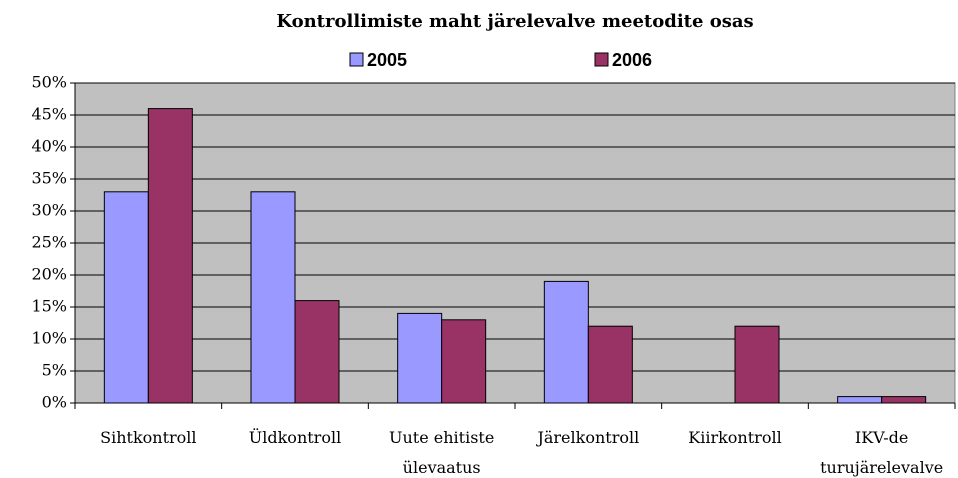 This screenshot has width=958, height=478. I want to click on x-tick-label: Kiirkontroll, so click(735, 437).